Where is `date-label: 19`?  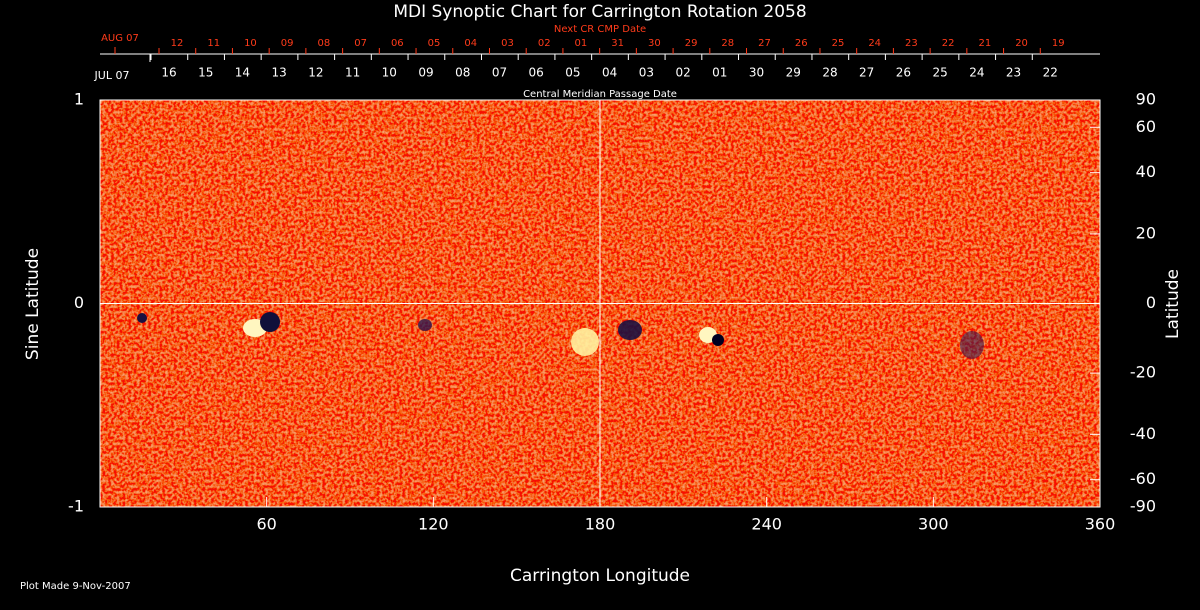 date-label: 19 is located at coordinates (1058, 43).